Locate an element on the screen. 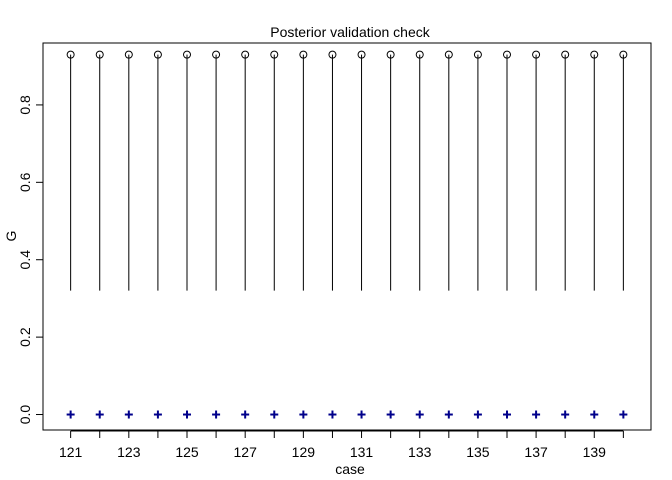 Image resolution: width=672 pixels, height=480 pixels. x-tick-label: 125 is located at coordinates (187, 452).